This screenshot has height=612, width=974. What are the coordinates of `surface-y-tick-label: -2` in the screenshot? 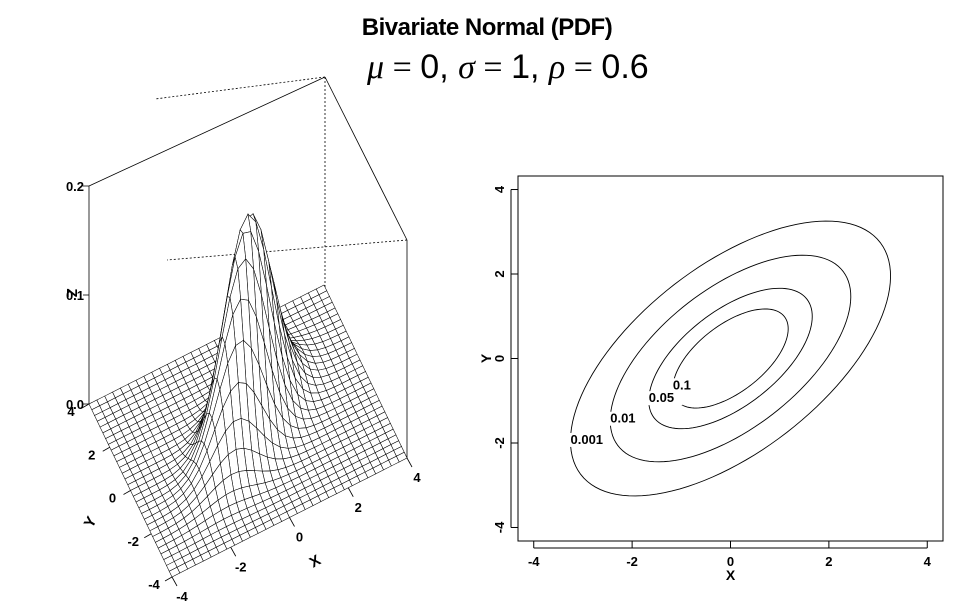 It's located at (133, 541).